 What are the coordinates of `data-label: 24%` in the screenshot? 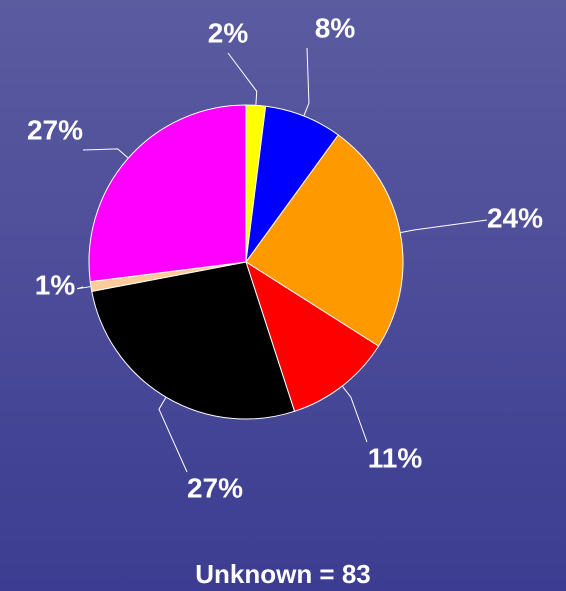 It's located at (515, 217).